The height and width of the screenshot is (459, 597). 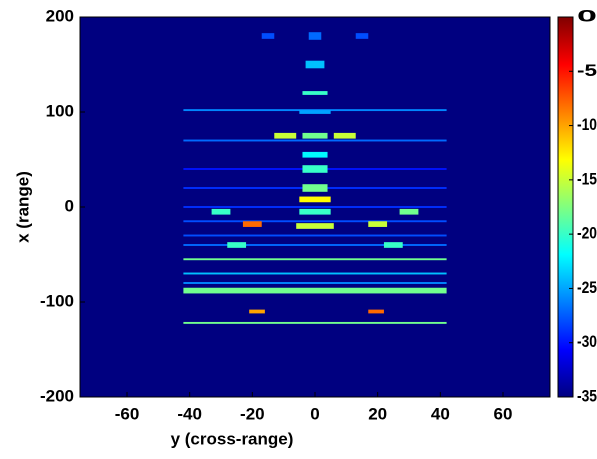 I want to click on y-tick-label: 100, so click(x=60, y=110).